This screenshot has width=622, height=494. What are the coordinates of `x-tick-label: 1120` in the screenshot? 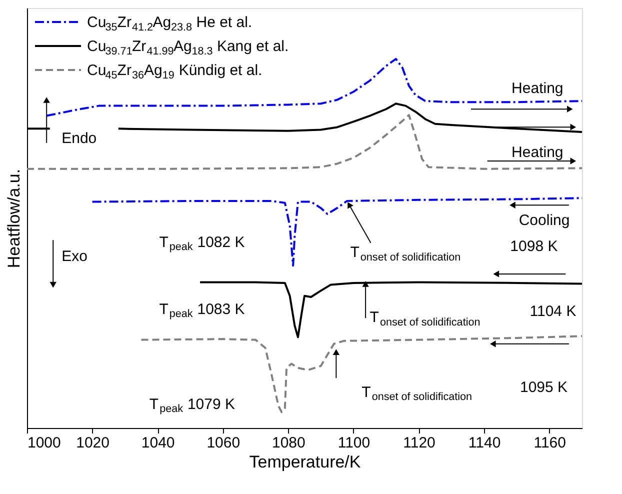 It's located at (419, 443).